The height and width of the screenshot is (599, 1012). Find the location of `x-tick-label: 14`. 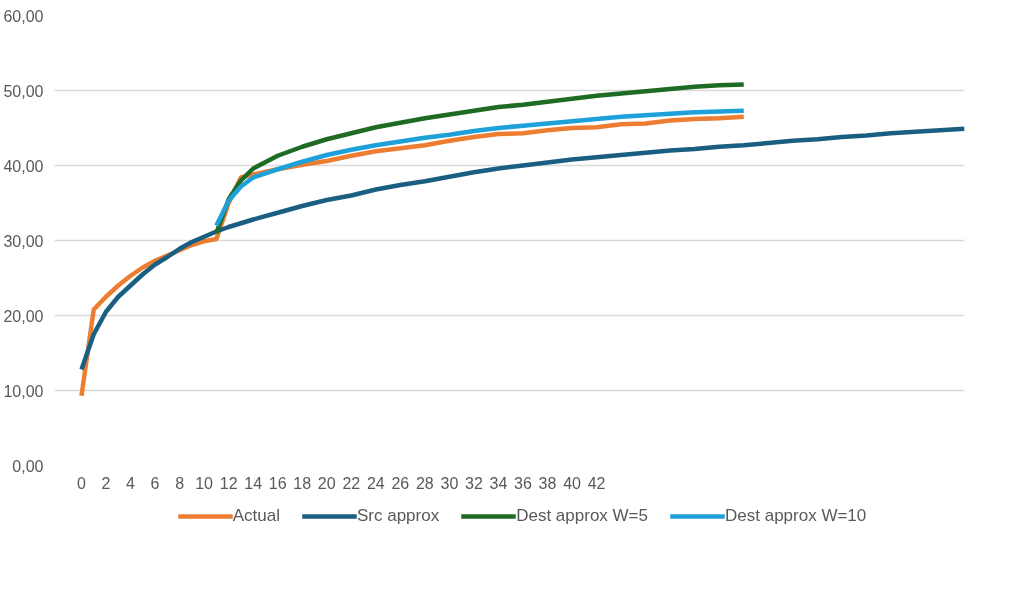

x-tick-label: 14 is located at coordinates (253, 483).